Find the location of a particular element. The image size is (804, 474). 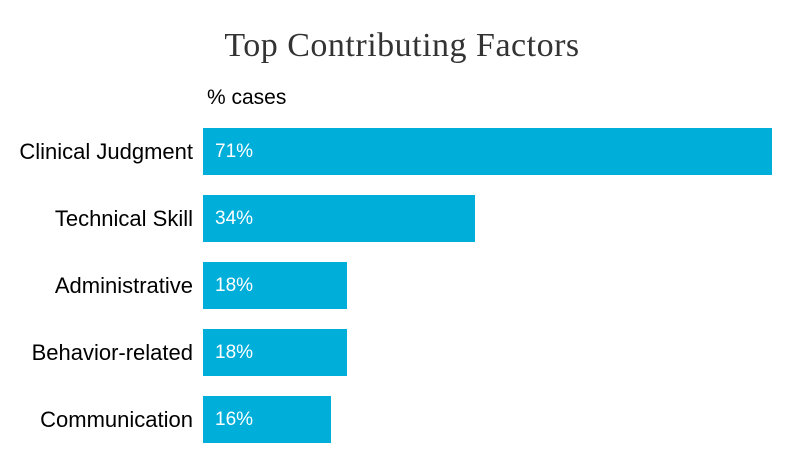

bar-value-label: 71% is located at coordinates (234, 151).